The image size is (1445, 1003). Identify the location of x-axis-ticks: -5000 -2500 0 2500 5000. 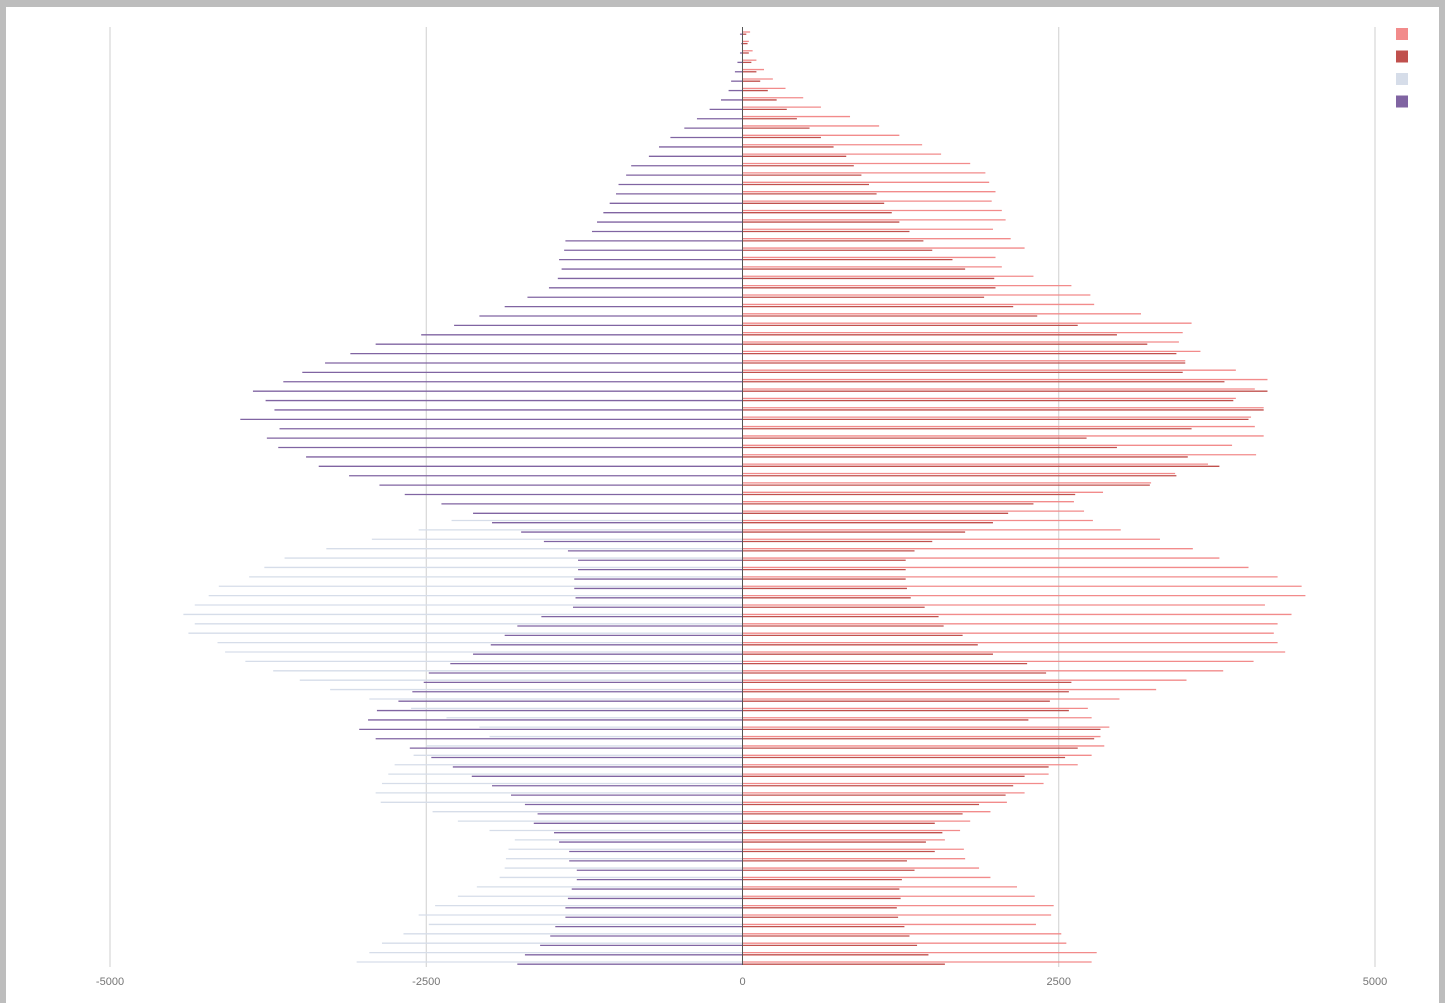
(741, 982).